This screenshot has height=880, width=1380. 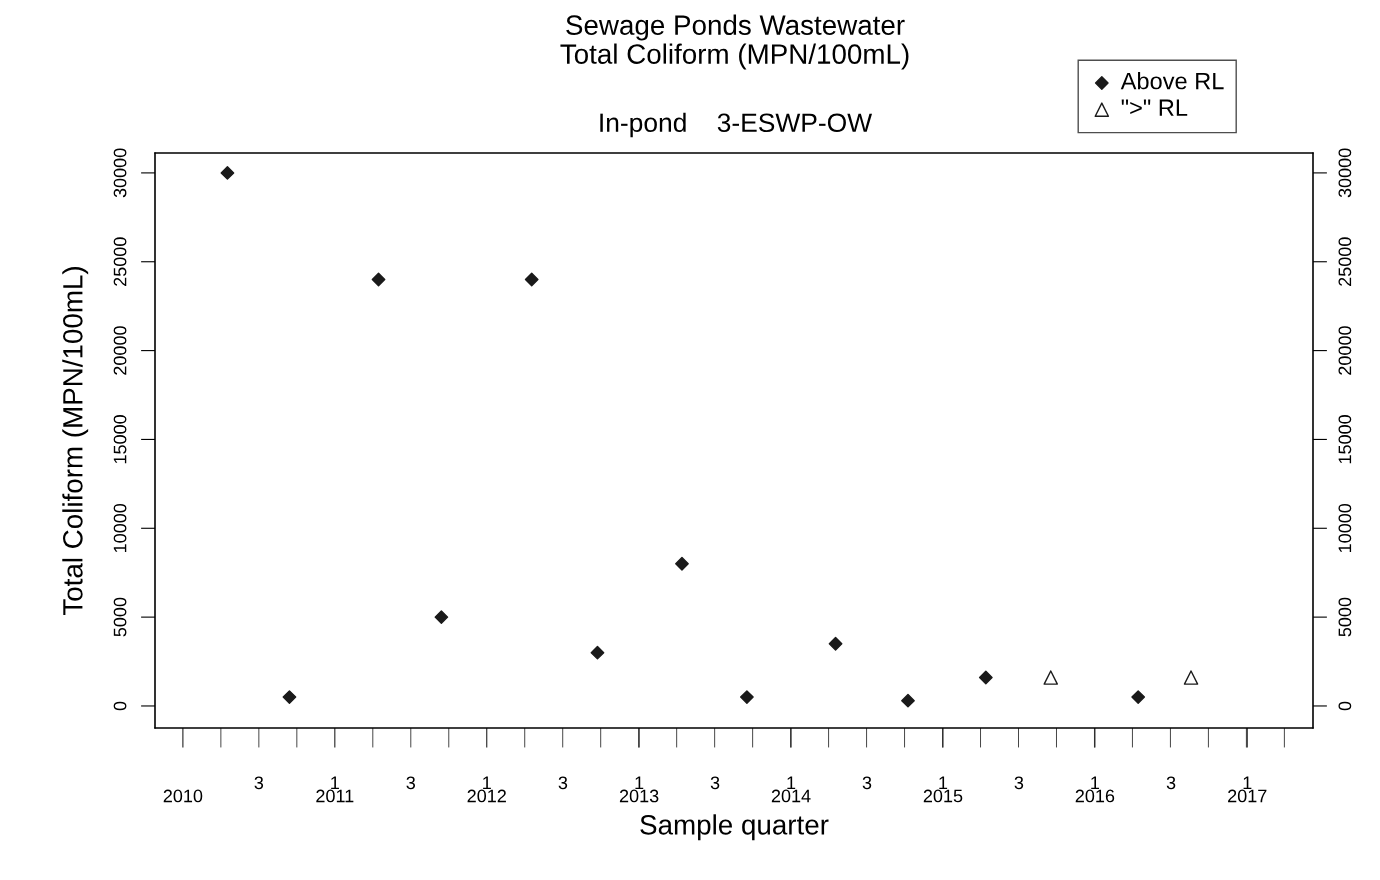 I want to click on y-tick-label: 25000, so click(x=120, y=261).